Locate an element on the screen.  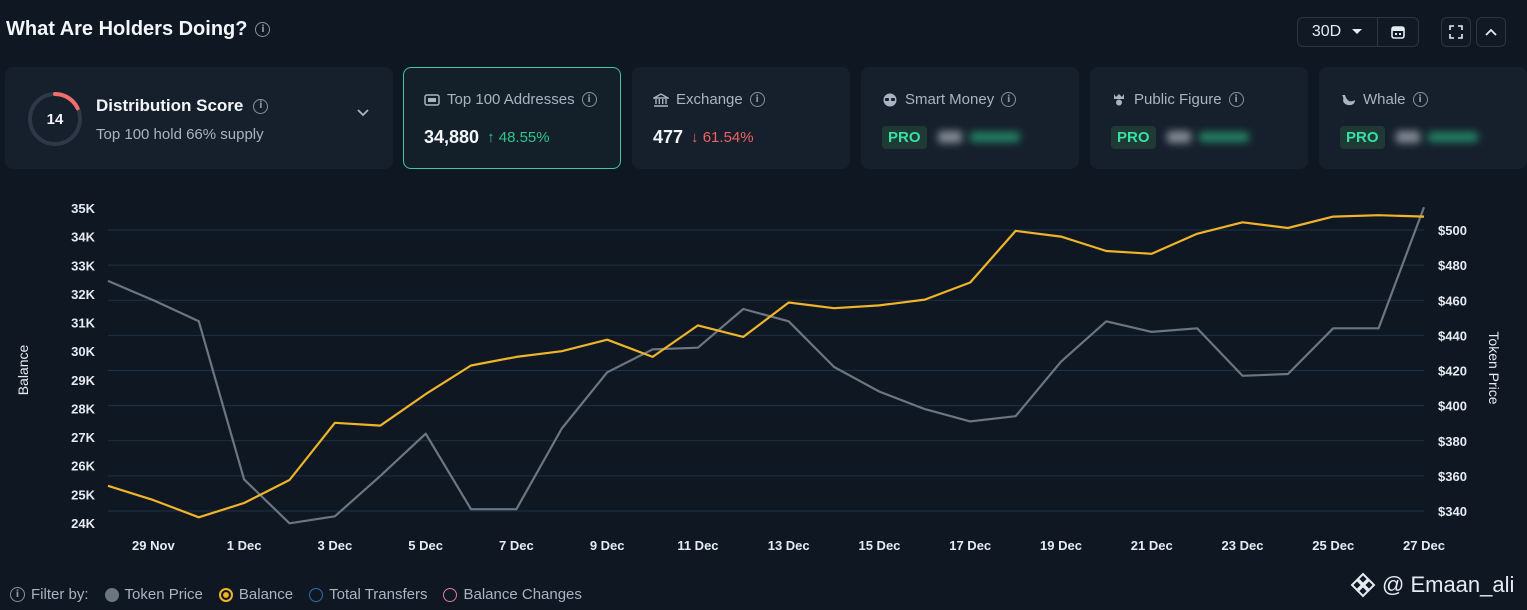
y-axis-left-label: Balance is located at coordinates (23, 369).